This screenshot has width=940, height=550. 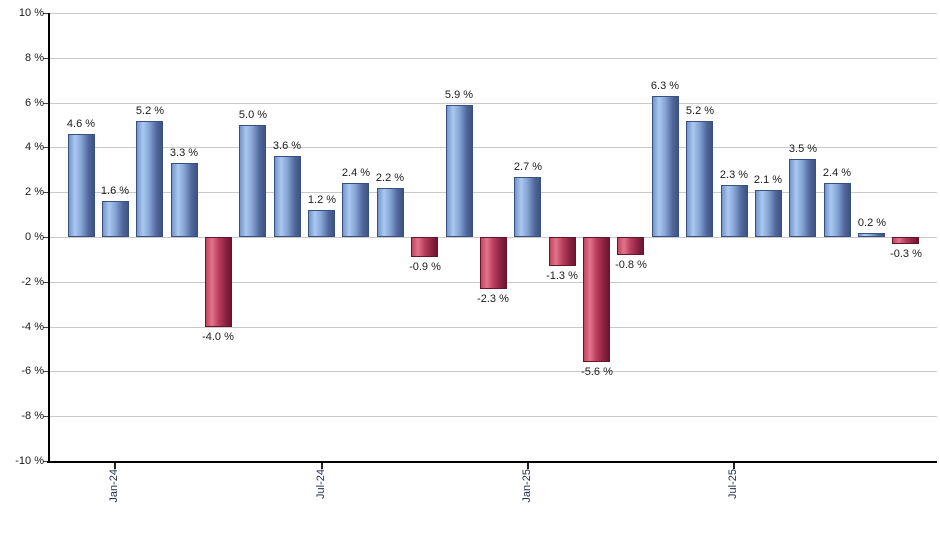 I want to click on y-axis-tick-label: 0 %, so click(x=34, y=237).